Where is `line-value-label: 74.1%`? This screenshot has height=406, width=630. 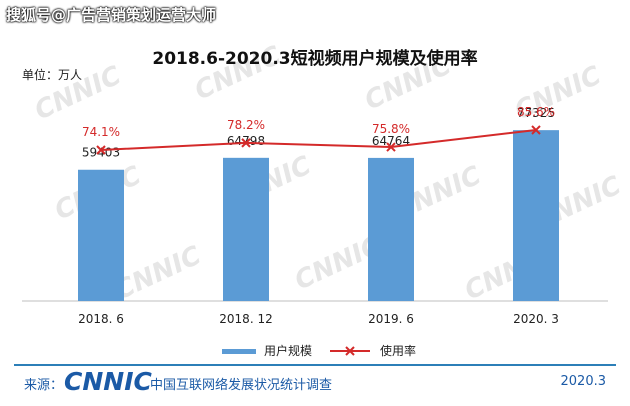 line-value-label: 74.1% is located at coordinates (101, 132).